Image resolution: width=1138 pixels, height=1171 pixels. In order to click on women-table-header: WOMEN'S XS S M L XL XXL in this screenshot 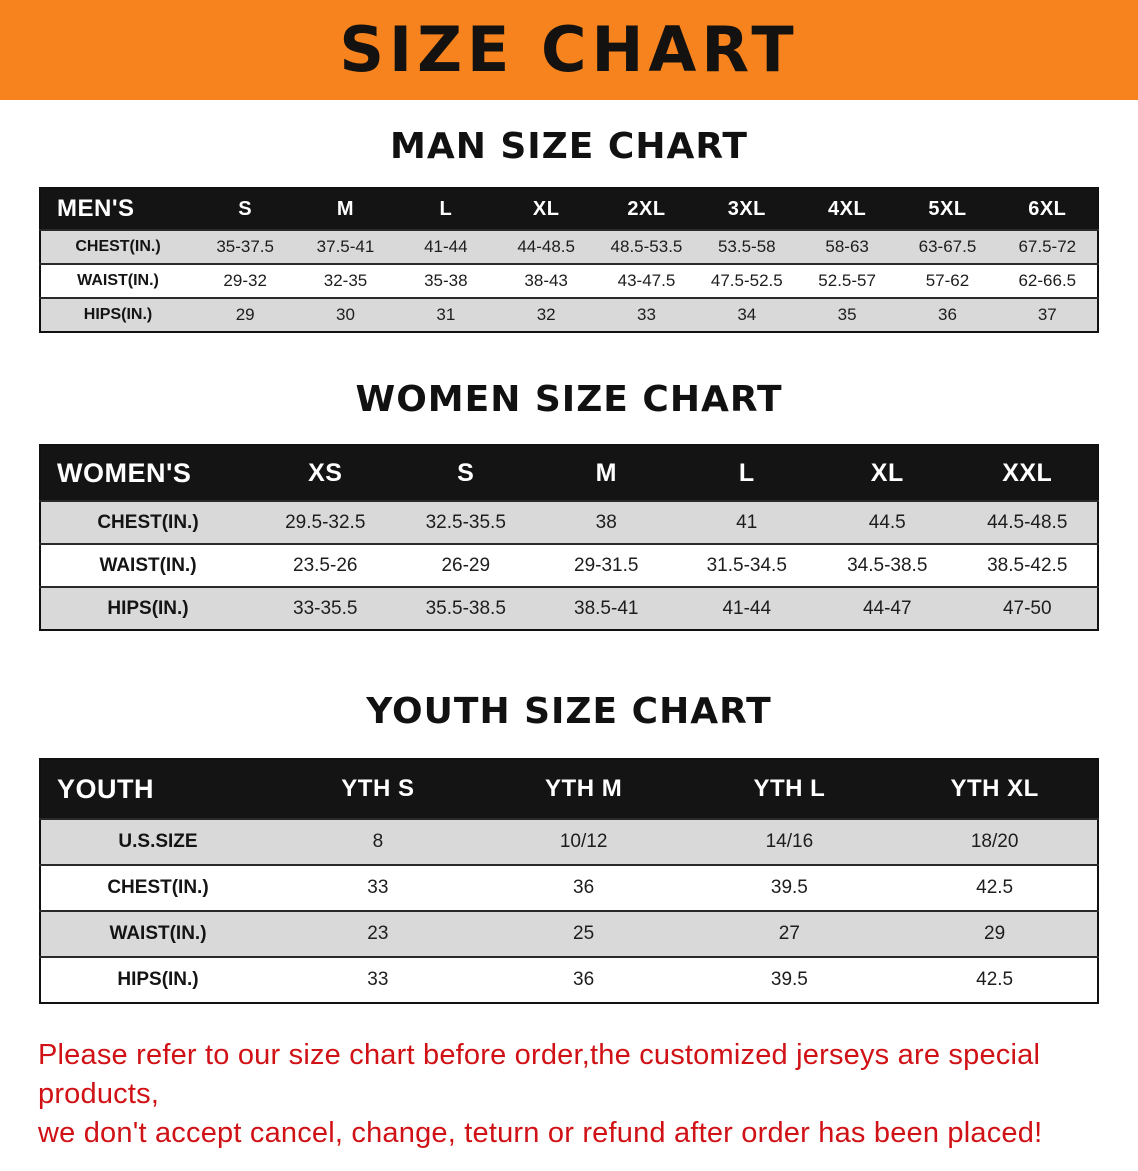, I will do `click(569, 473)`.